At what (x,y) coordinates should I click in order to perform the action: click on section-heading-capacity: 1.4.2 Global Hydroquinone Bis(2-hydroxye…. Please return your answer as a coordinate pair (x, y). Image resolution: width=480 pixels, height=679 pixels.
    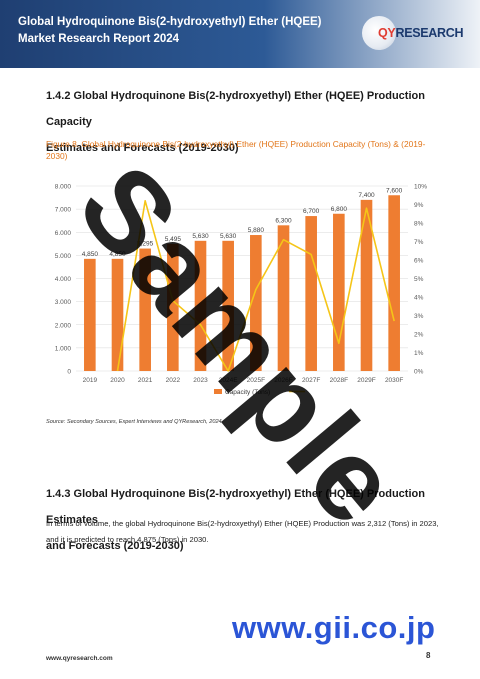
    Looking at the image, I should click on (246, 122).